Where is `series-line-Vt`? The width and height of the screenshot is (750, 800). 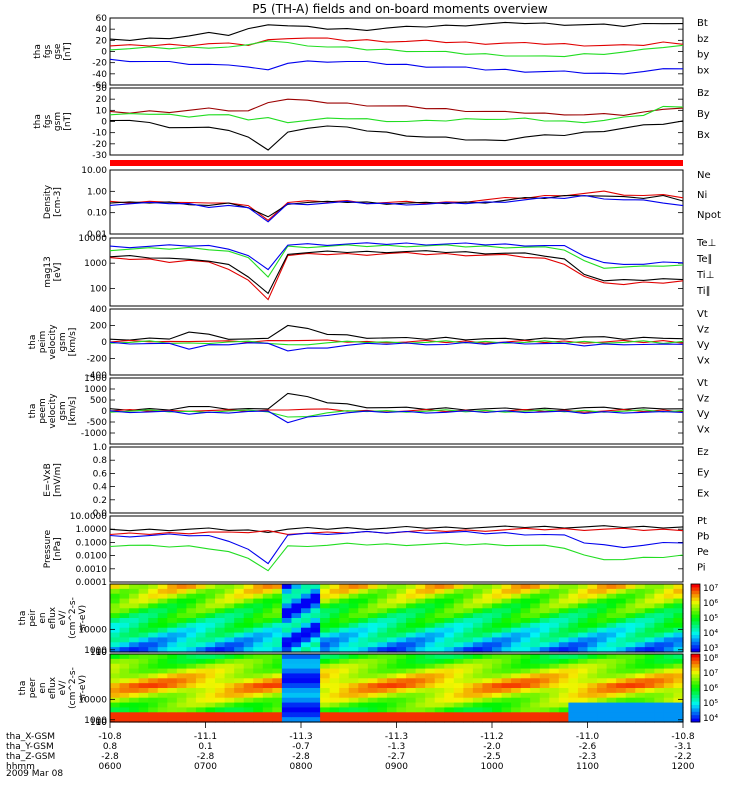 series-line-Vt is located at coordinates (396, 332).